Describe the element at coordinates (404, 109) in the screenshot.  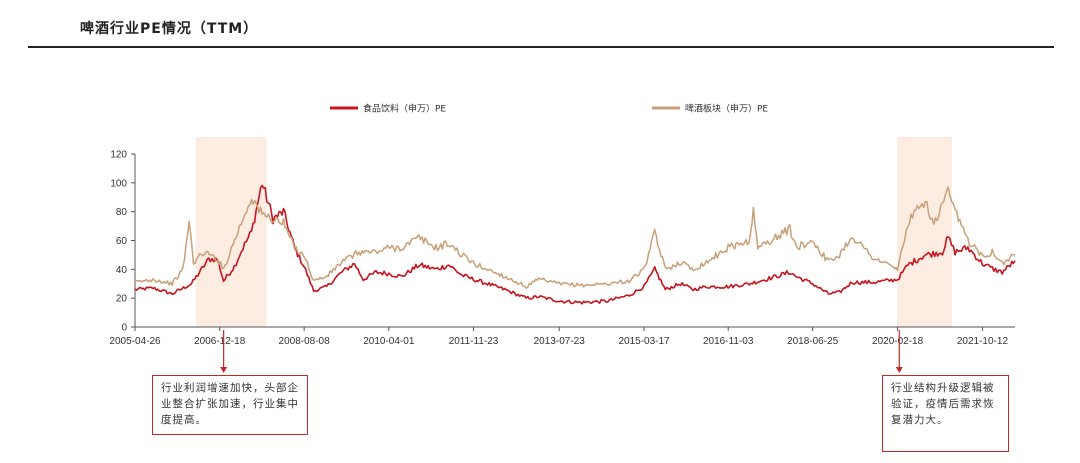
I see `legend-label-1: 食品饮料（申万）PE` at that location.